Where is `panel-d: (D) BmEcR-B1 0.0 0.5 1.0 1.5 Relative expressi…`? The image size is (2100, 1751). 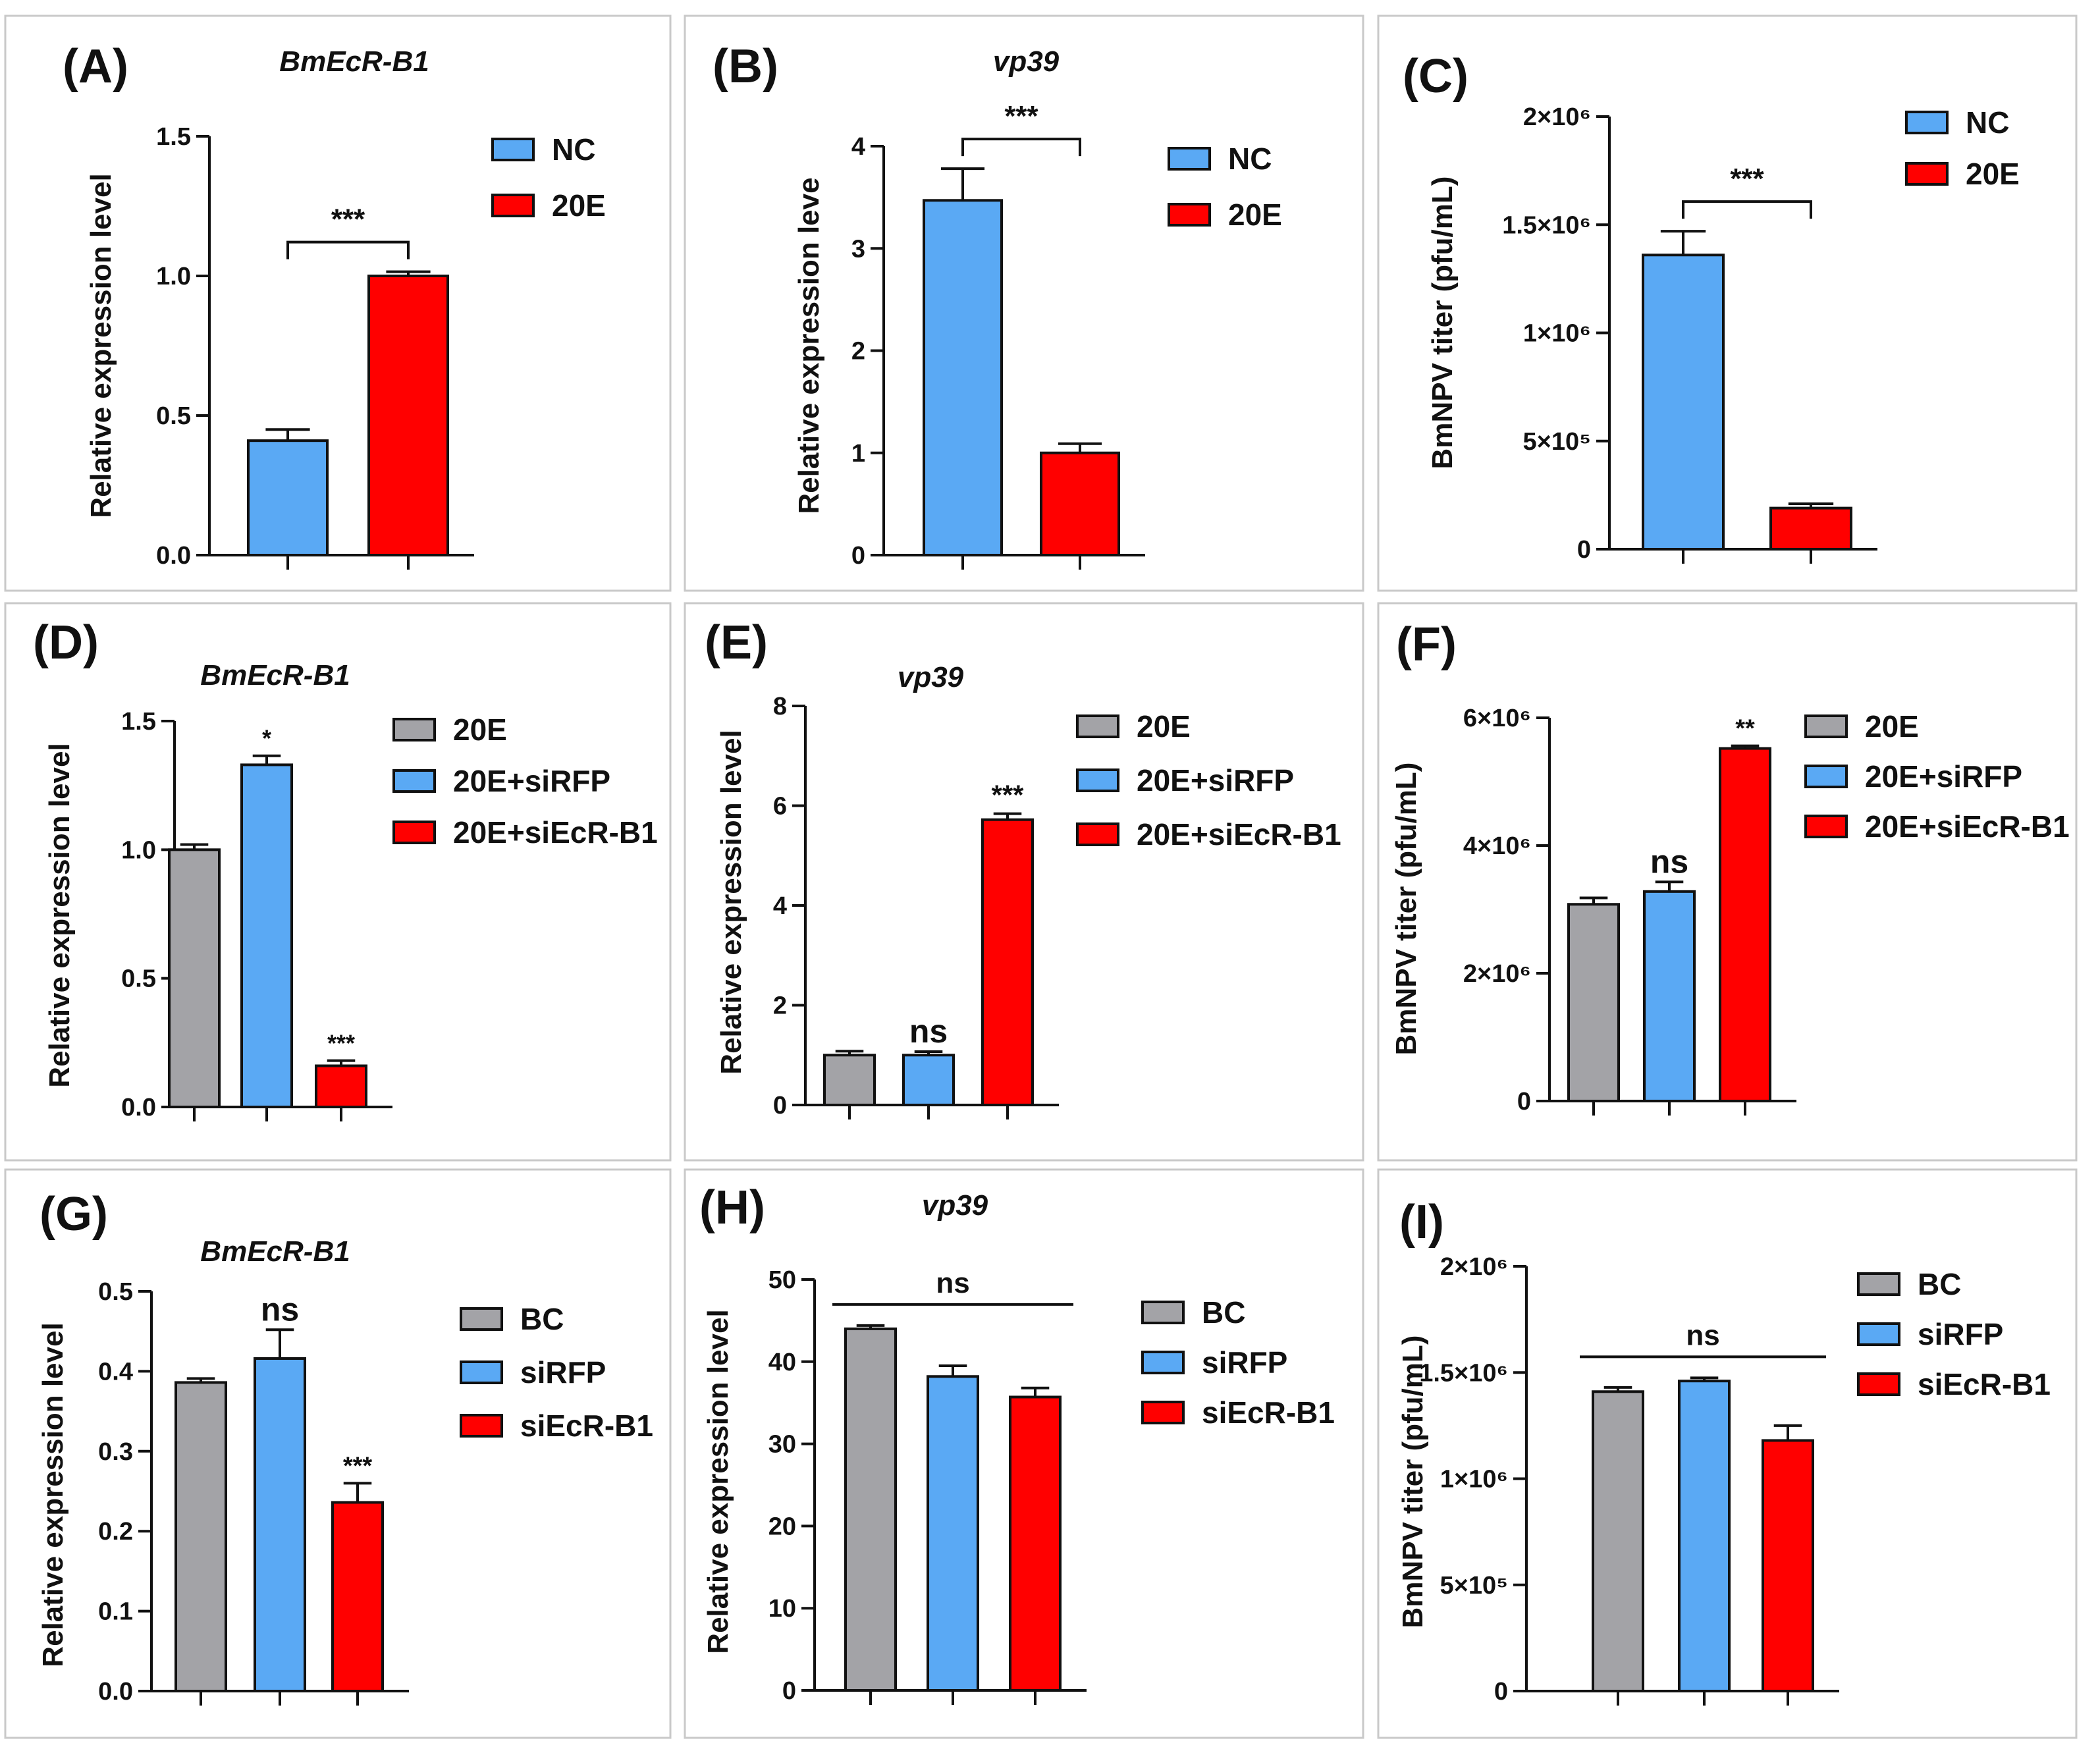 panel-d: (D) BmEcR-B1 0.0 0.5 1.0 1.5 Relative expressi… is located at coordinates (338, 882).